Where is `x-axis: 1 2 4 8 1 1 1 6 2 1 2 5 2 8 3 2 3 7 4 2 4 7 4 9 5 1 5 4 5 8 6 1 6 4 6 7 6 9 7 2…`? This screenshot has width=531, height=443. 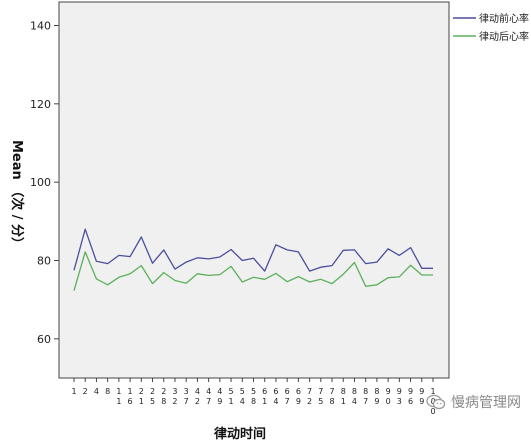 x-axis: 1 2 4 8 1 1 1 6 2 1 2 5 2 8 3 2 3 7 4 2 4 7 4 9 5 1 5 4 5 8 6 1 6 4 6 7 6 9 7 2… is located at coordinates (253, 397).